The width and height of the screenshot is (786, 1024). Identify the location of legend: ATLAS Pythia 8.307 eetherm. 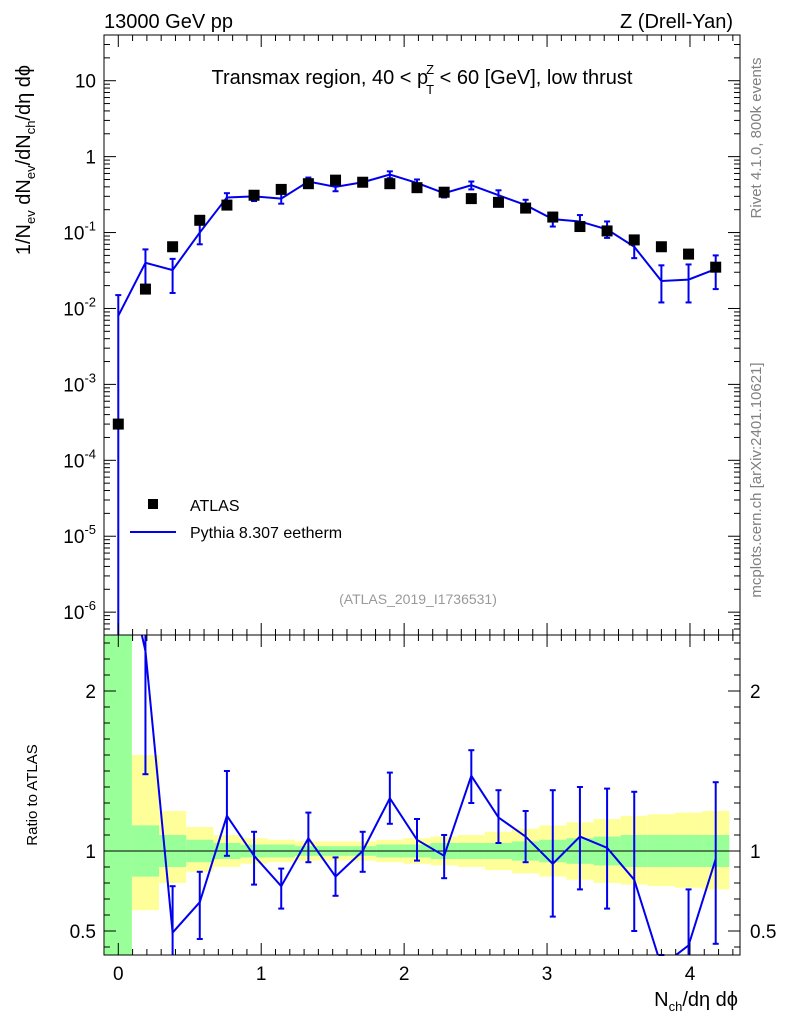
(236, 520).